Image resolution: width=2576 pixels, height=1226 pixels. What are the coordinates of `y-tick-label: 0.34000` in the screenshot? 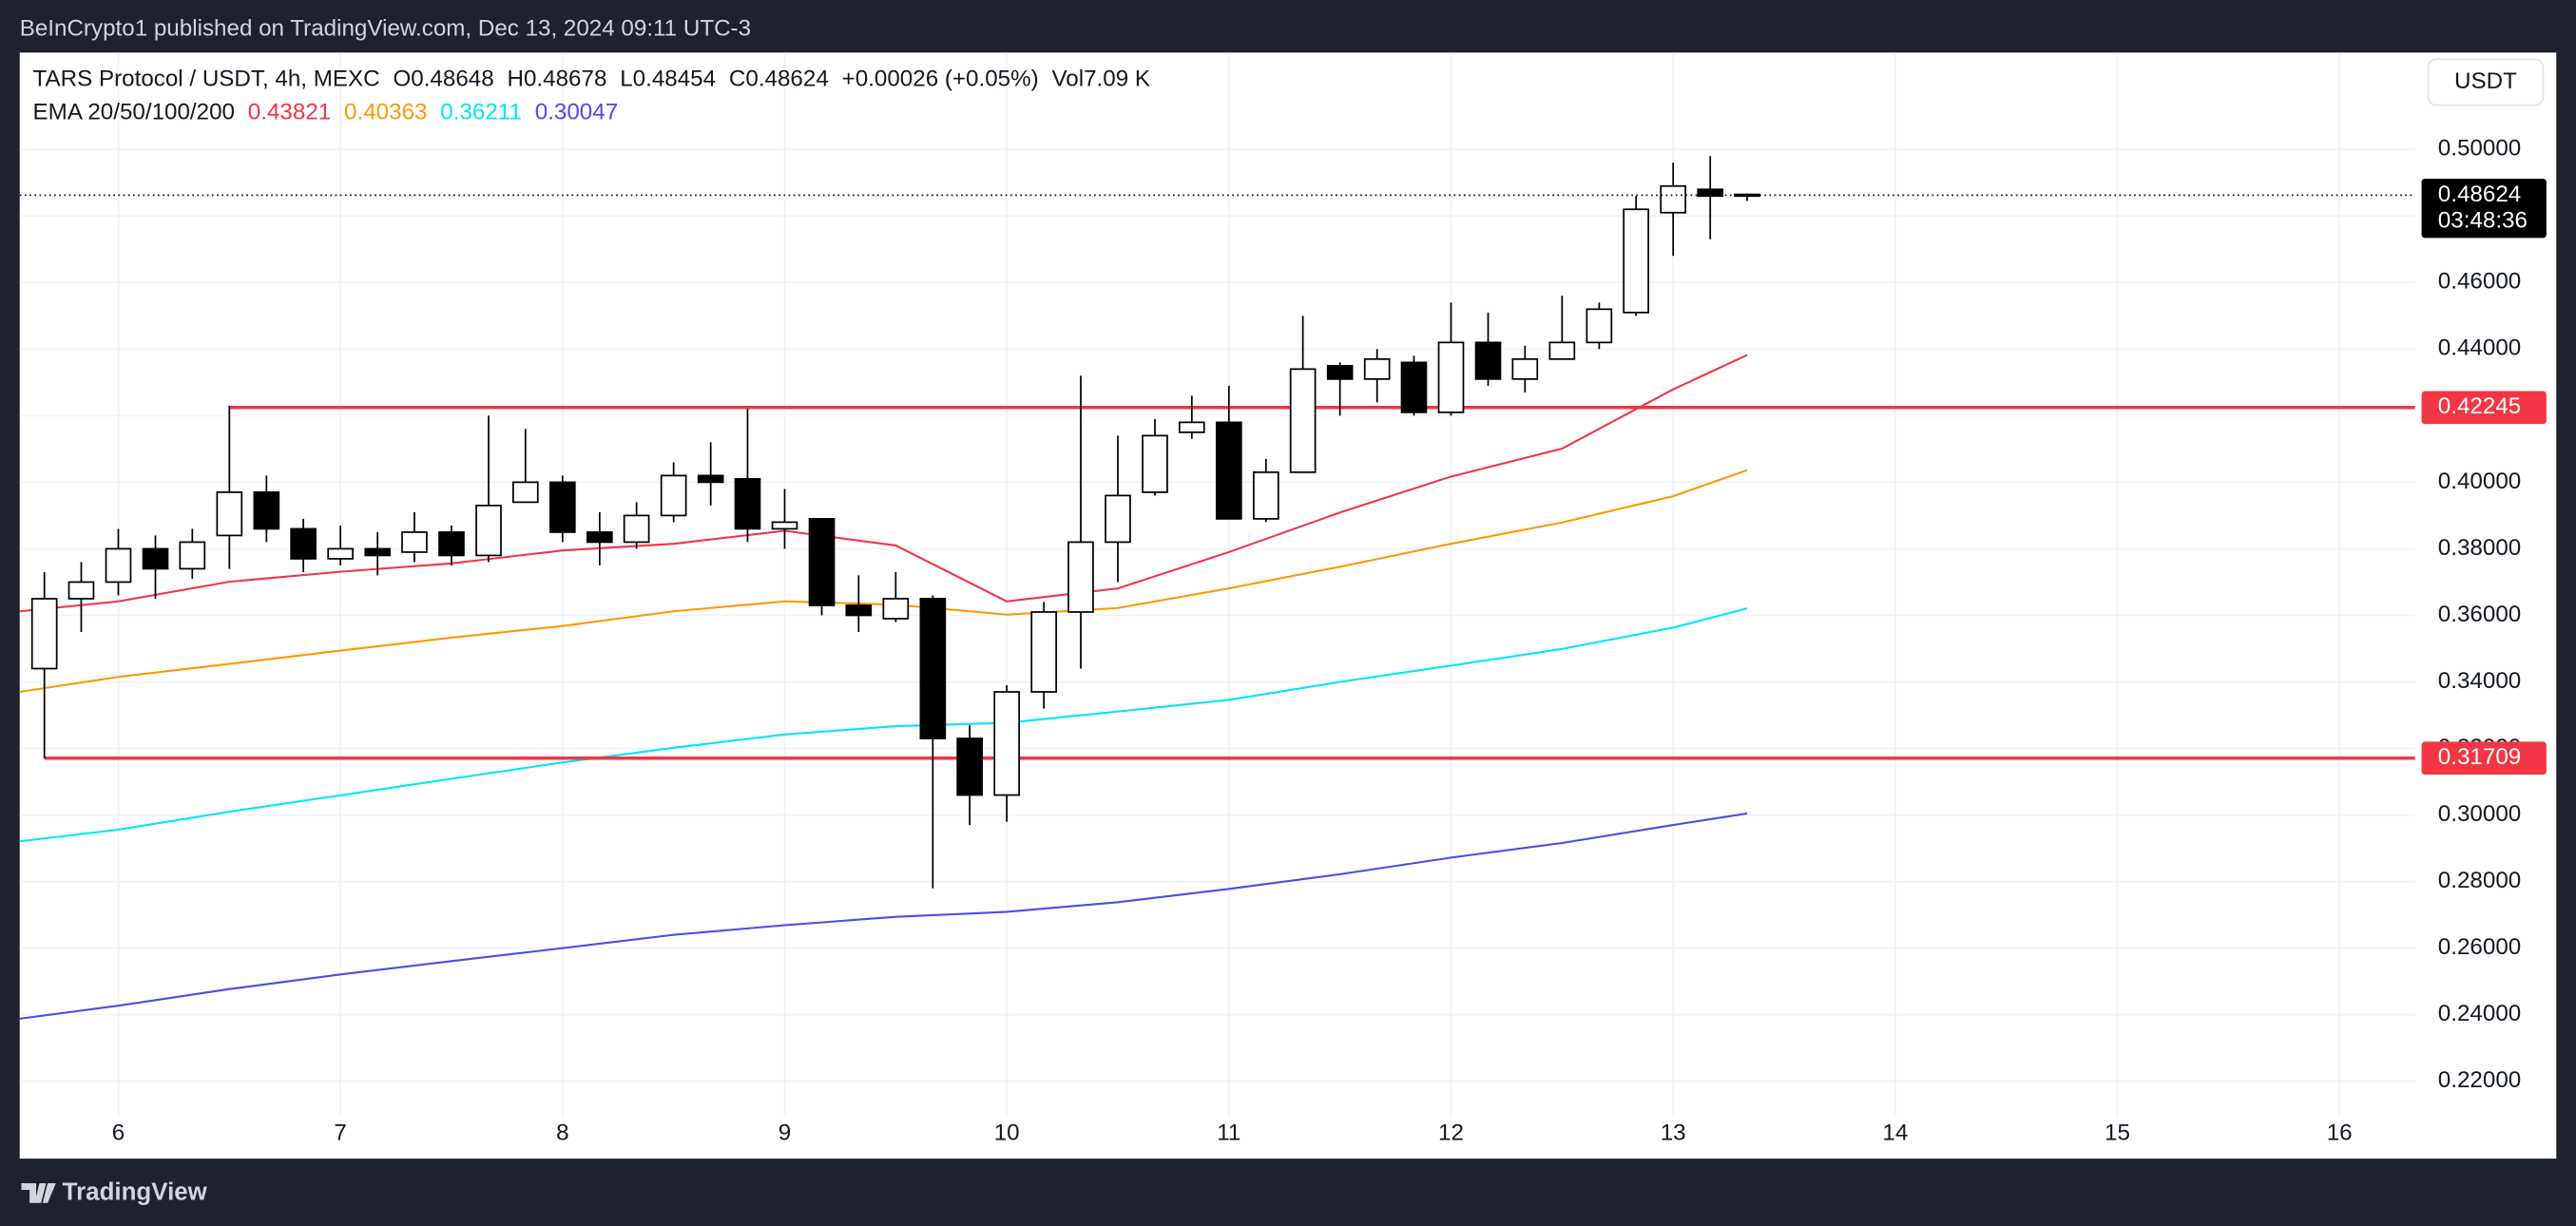 It's located at (2479, 681).